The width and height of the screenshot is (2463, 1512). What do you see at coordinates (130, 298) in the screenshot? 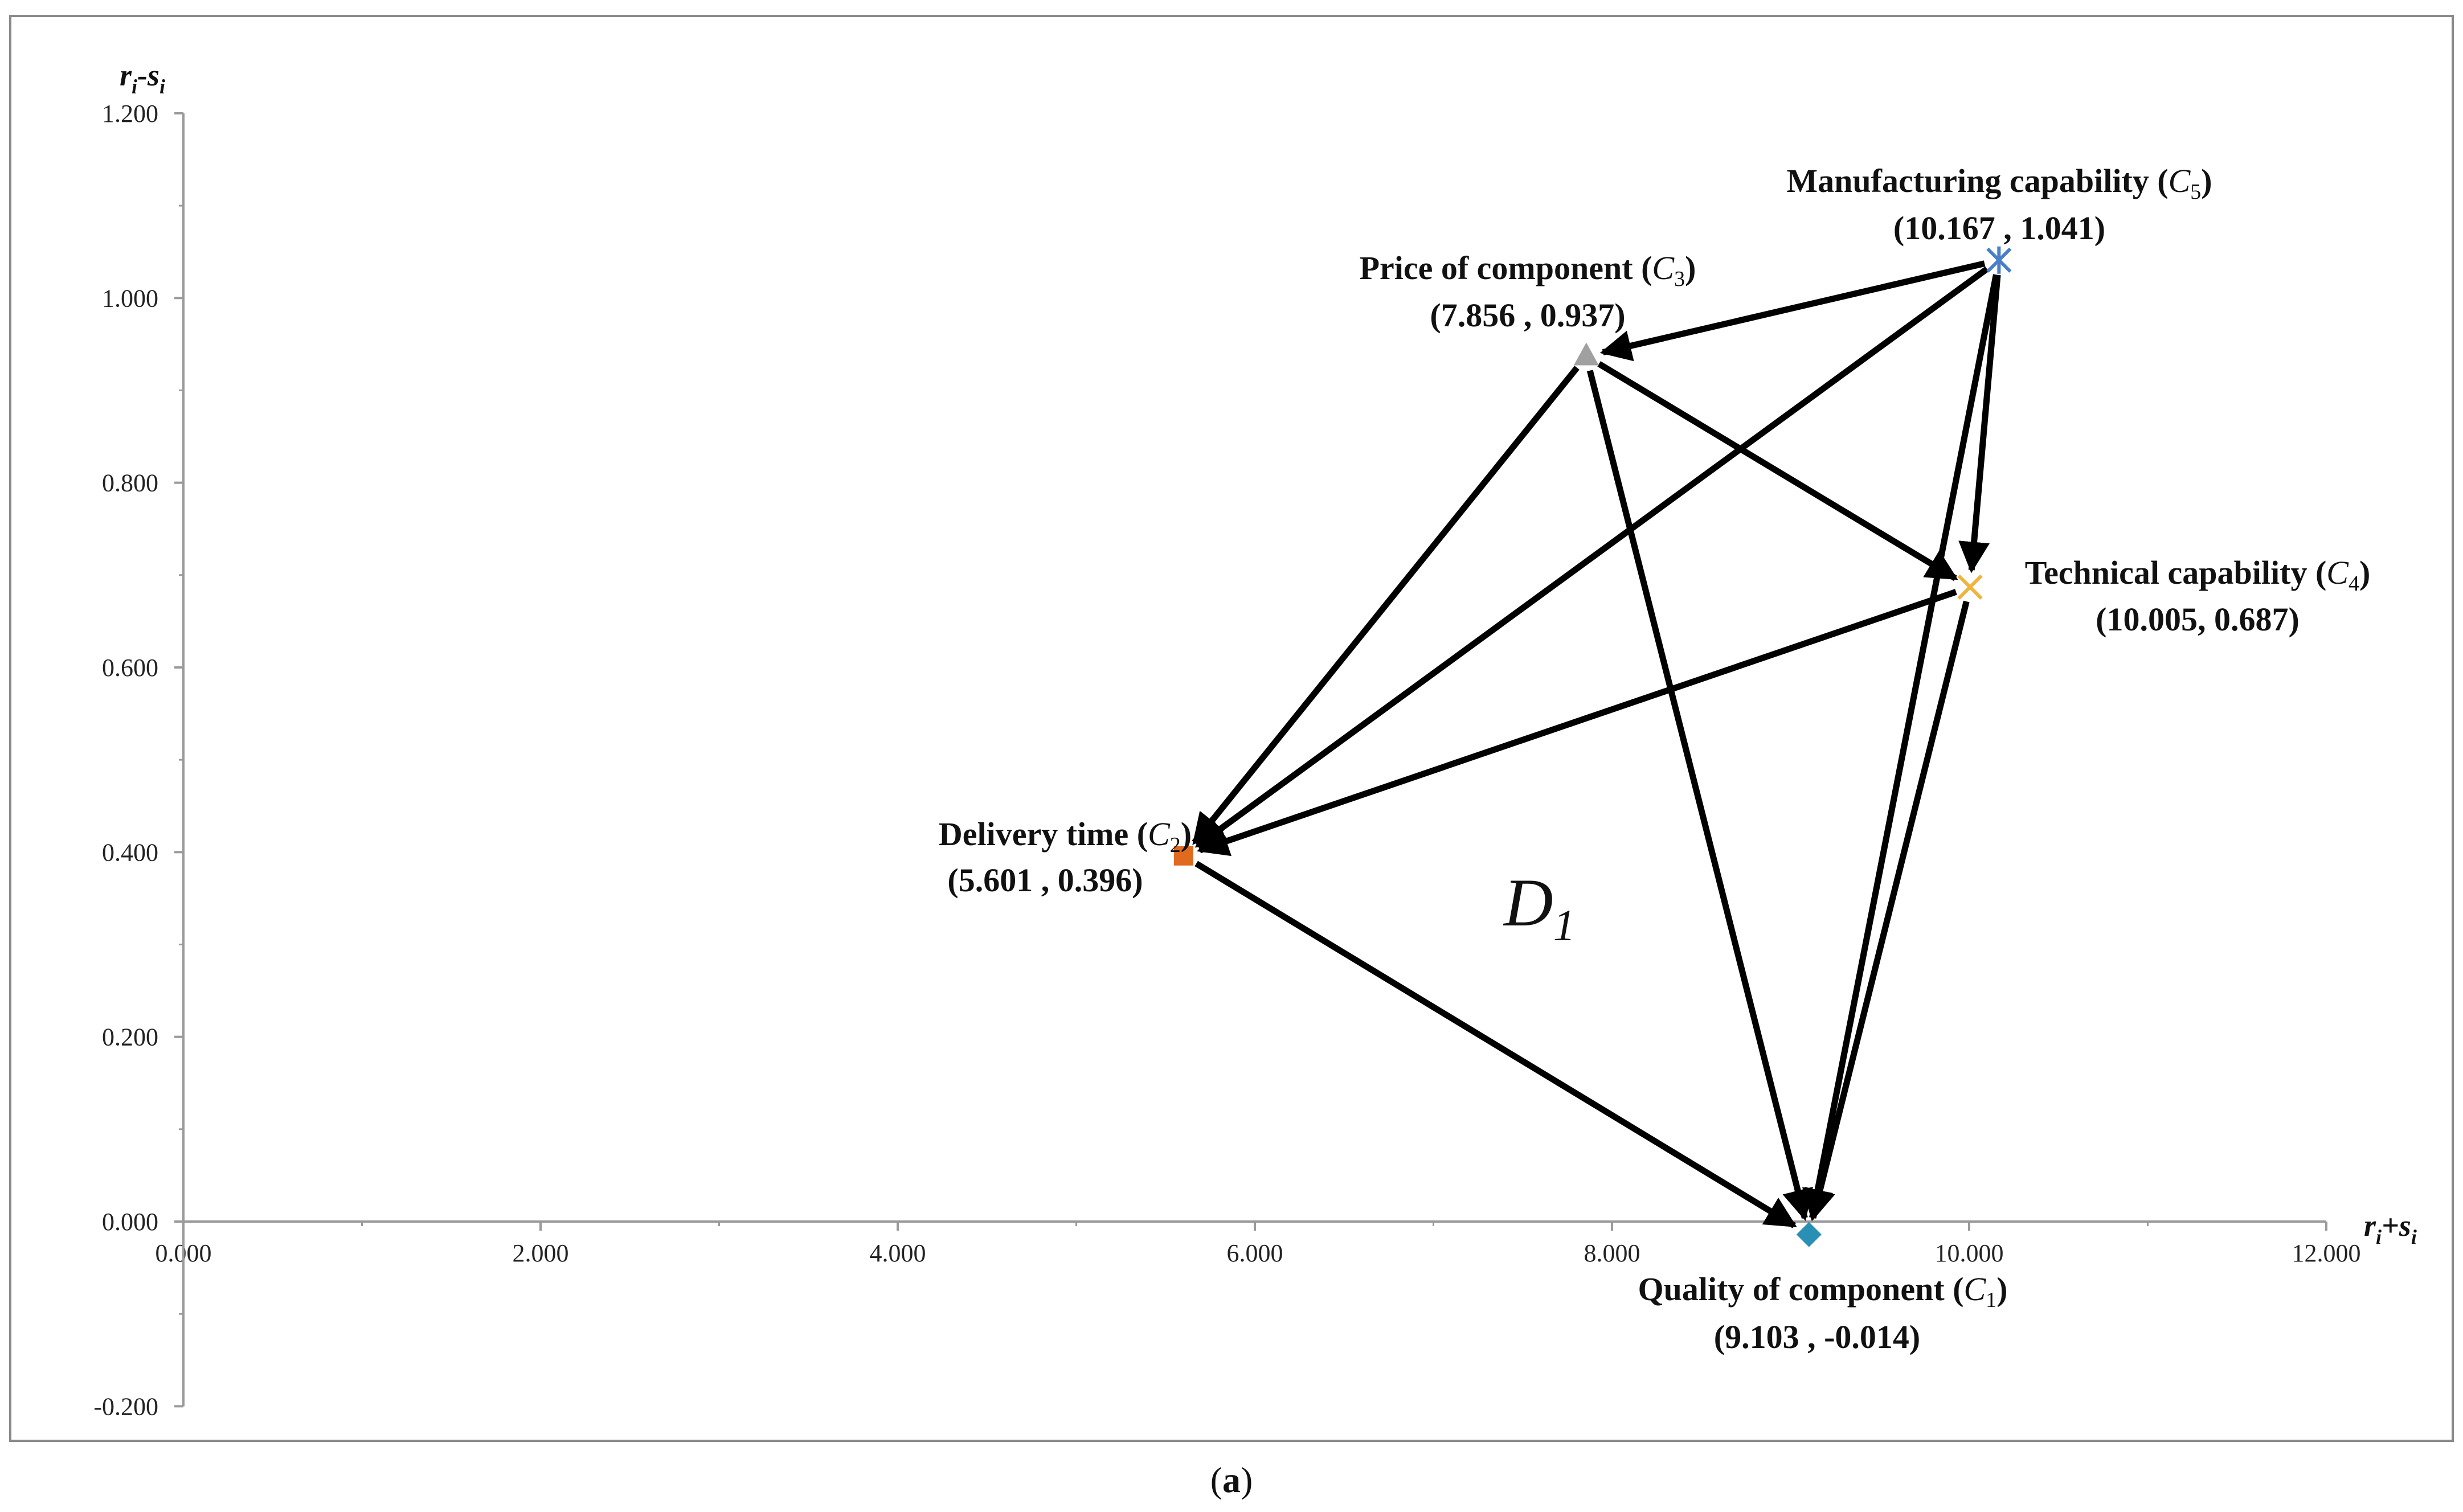
I see `y-tick-label: 1.000` at bounding box center [130, 298].